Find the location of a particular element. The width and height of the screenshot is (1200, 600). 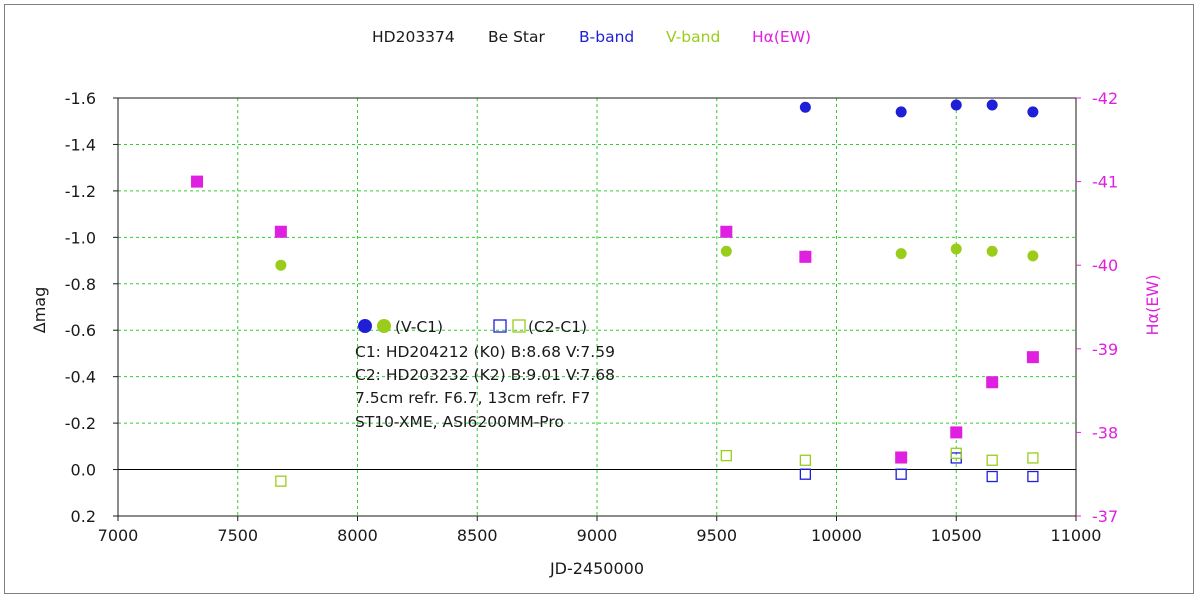

y2-tick-label: -40 is located at coordinates (1105, 265).